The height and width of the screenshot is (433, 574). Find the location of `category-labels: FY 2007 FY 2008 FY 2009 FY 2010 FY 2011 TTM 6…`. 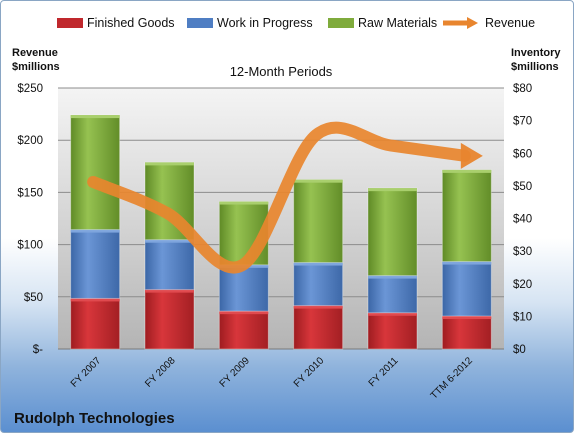

category-labels: FY 2007 FY 2008 FY 2009 FY 2010 FY 2011 TTM 6… is located at coordinates (272, 378).